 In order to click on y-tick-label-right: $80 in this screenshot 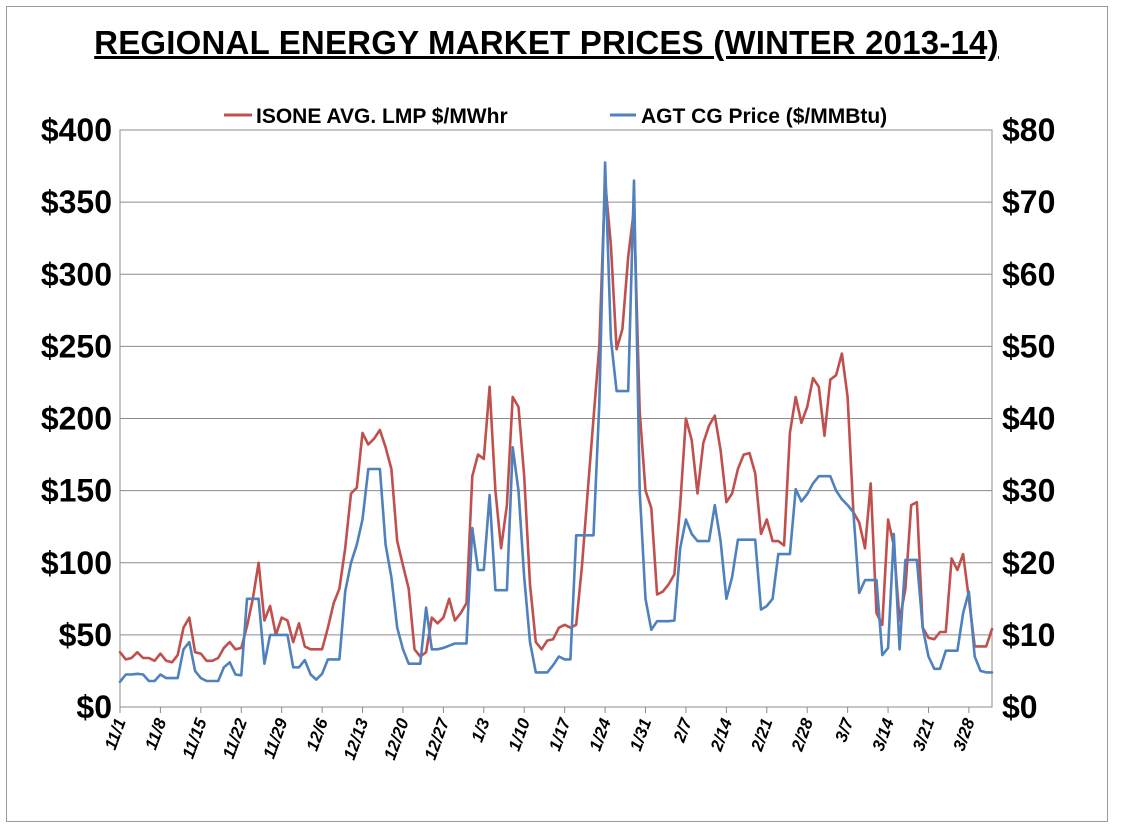, I will do `click(1028, 130)`.